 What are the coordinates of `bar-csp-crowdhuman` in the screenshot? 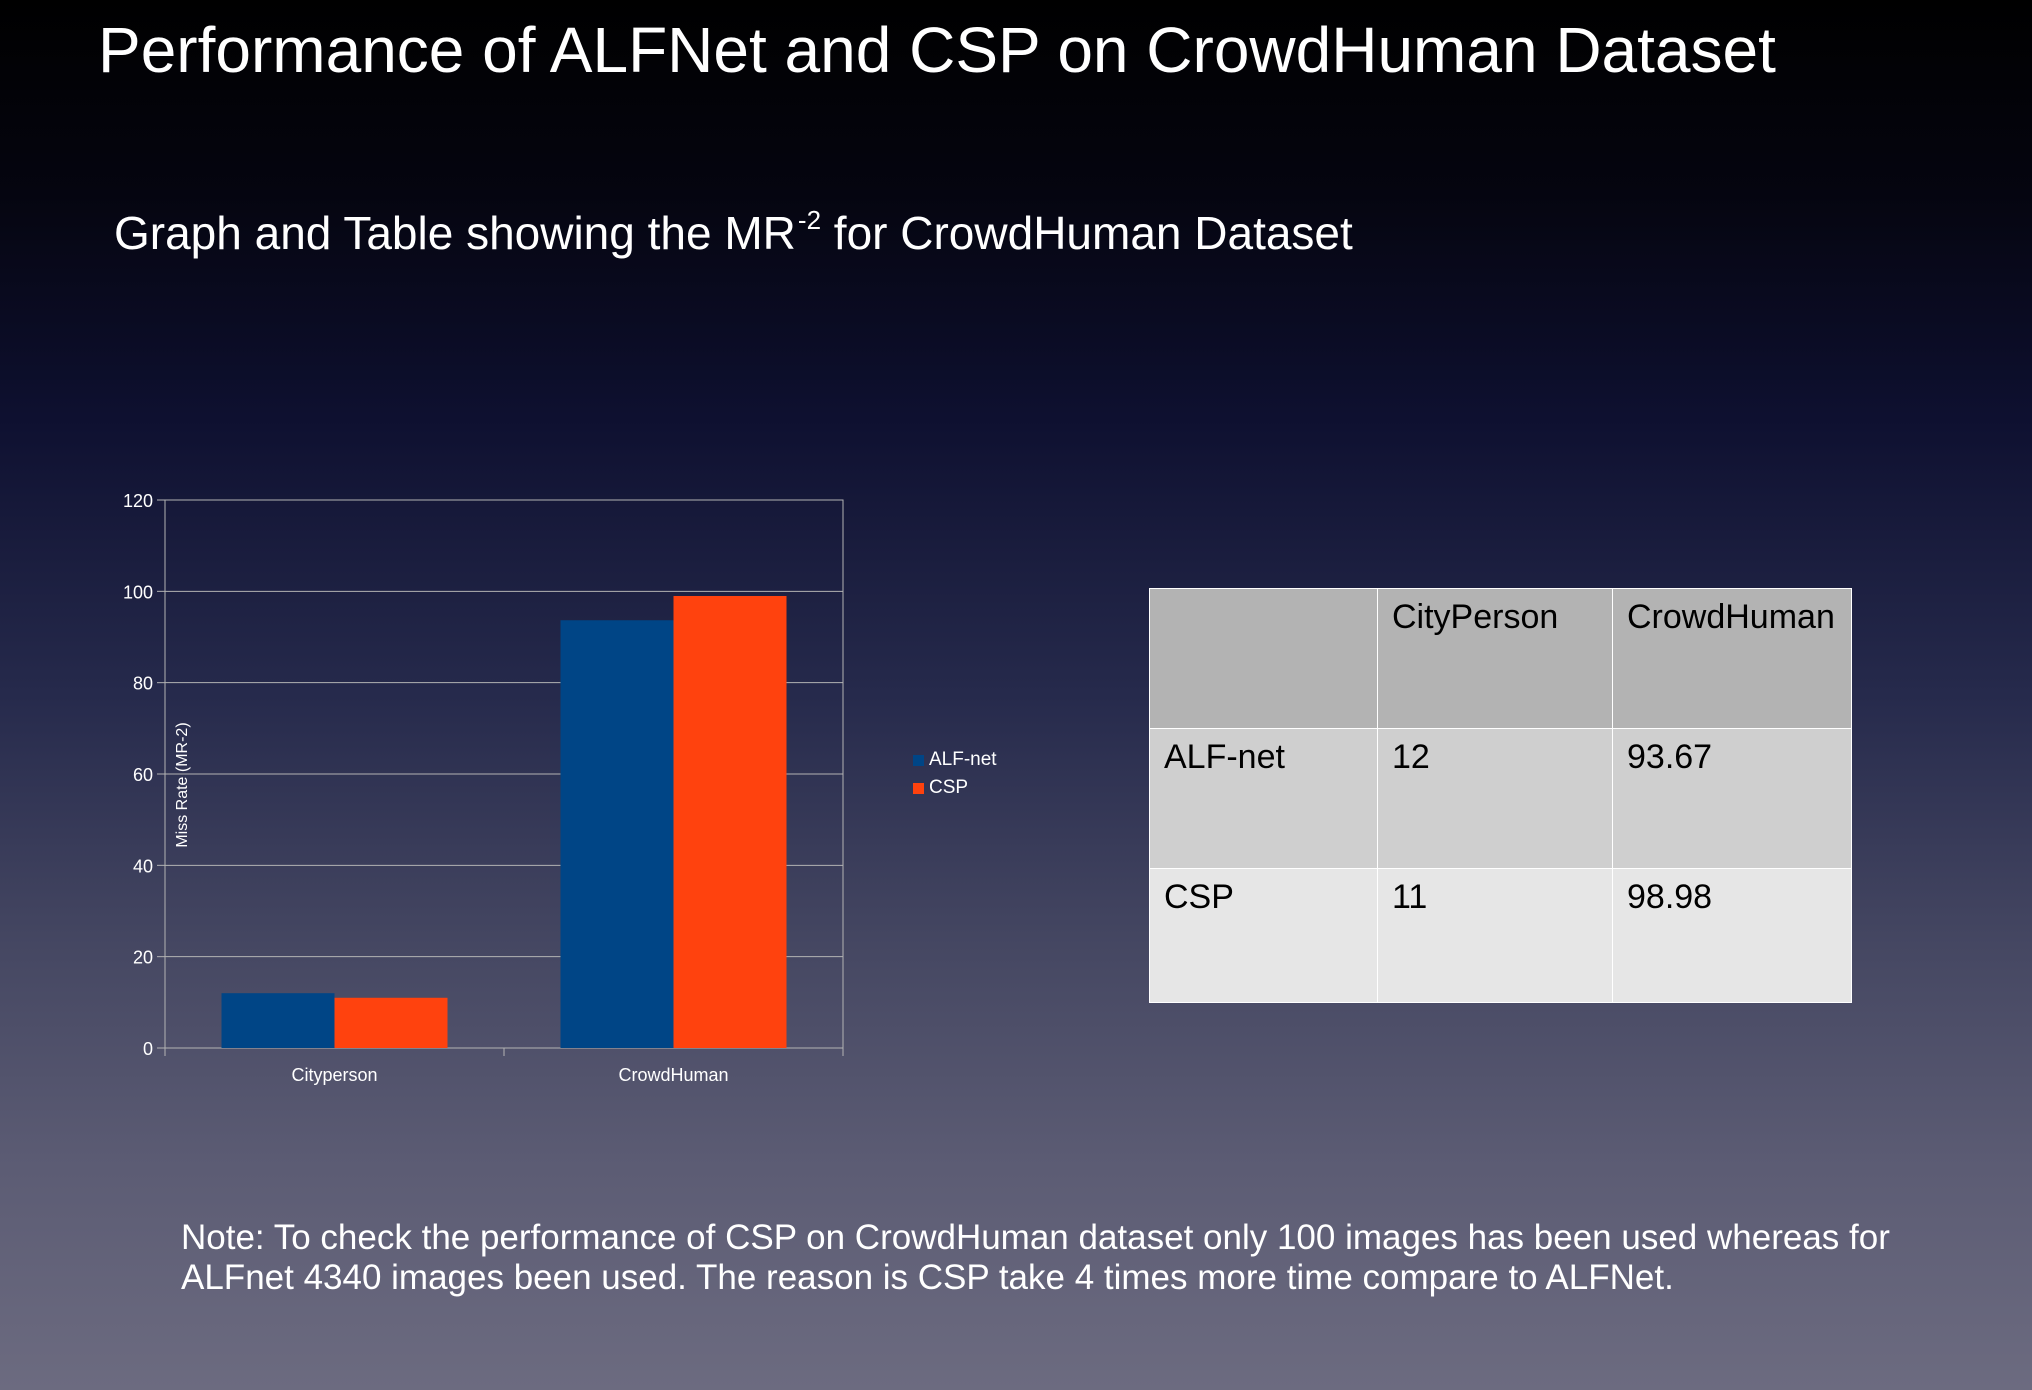 It's located at (730, 821).